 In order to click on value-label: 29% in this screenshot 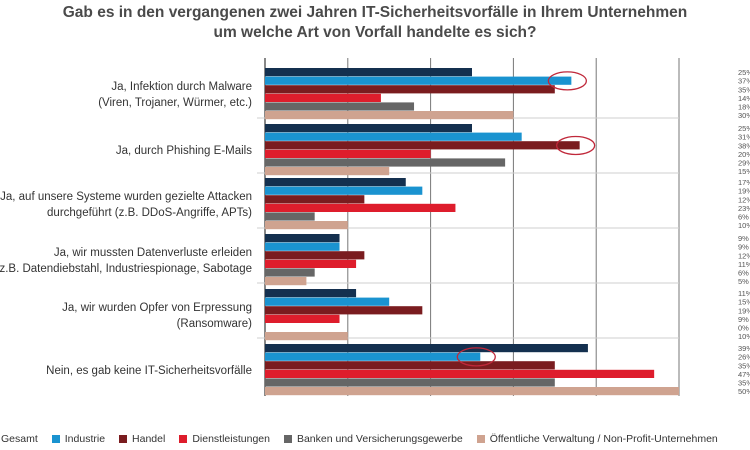, I will do `click(744, 163)`.